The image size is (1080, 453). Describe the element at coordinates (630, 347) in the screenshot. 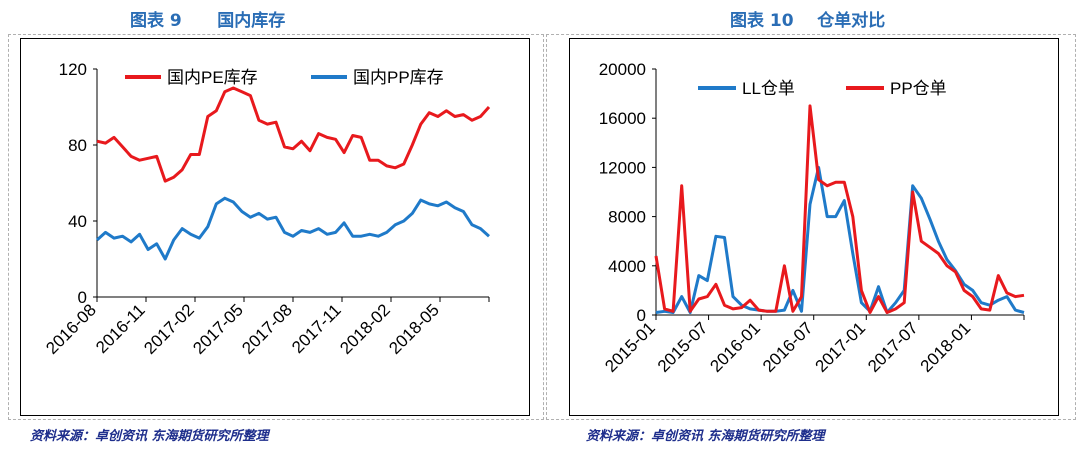

I see `x-tick-label: 2015-01` at that location.